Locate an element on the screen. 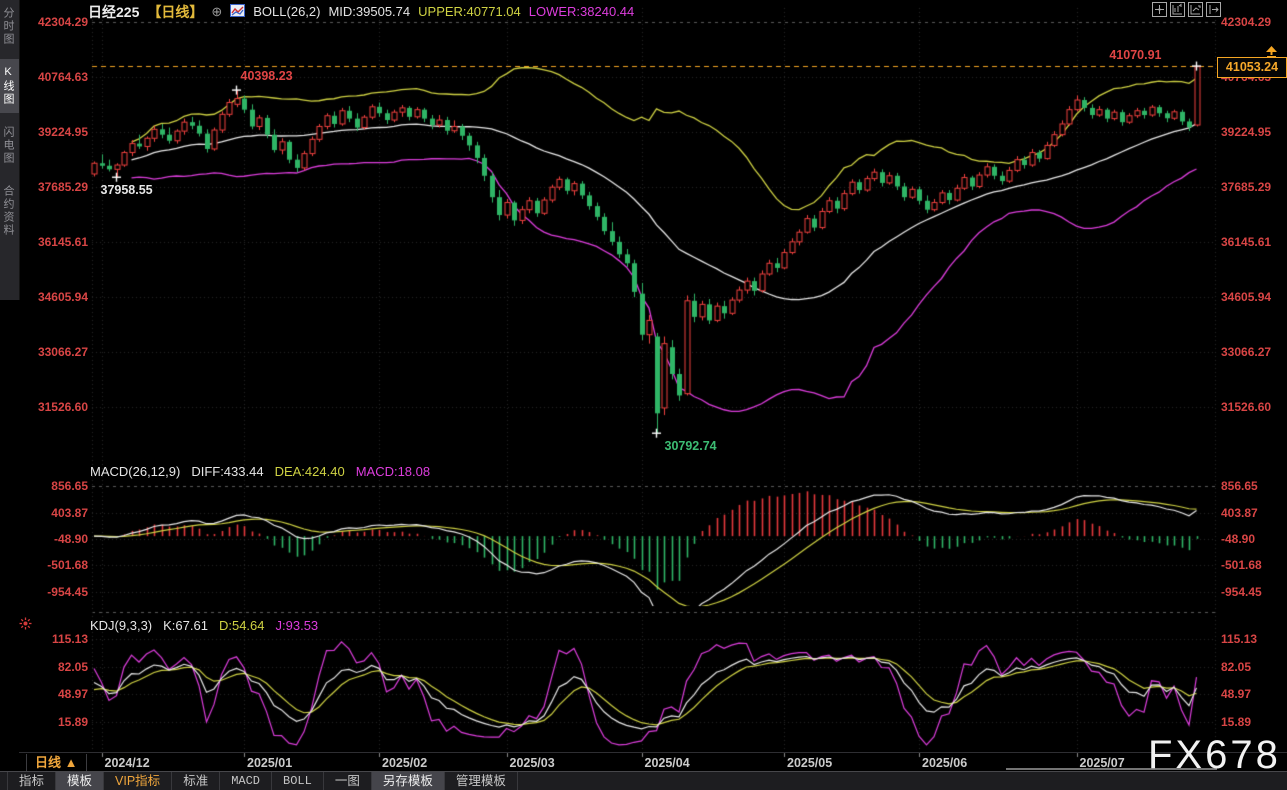 The width and height of the screenshot is (1287, 790). chart-type-sidebar: 分时图 K线图 闪电图 合约资料 is located at coordinates (10, 150).